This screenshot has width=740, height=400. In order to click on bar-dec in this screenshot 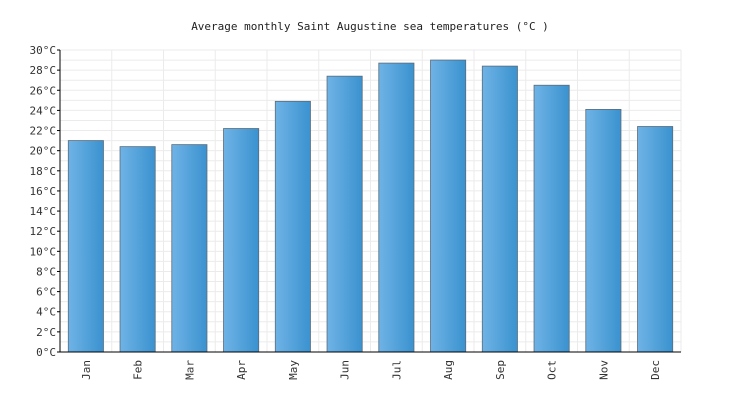, I will do `click(655, 239)`.